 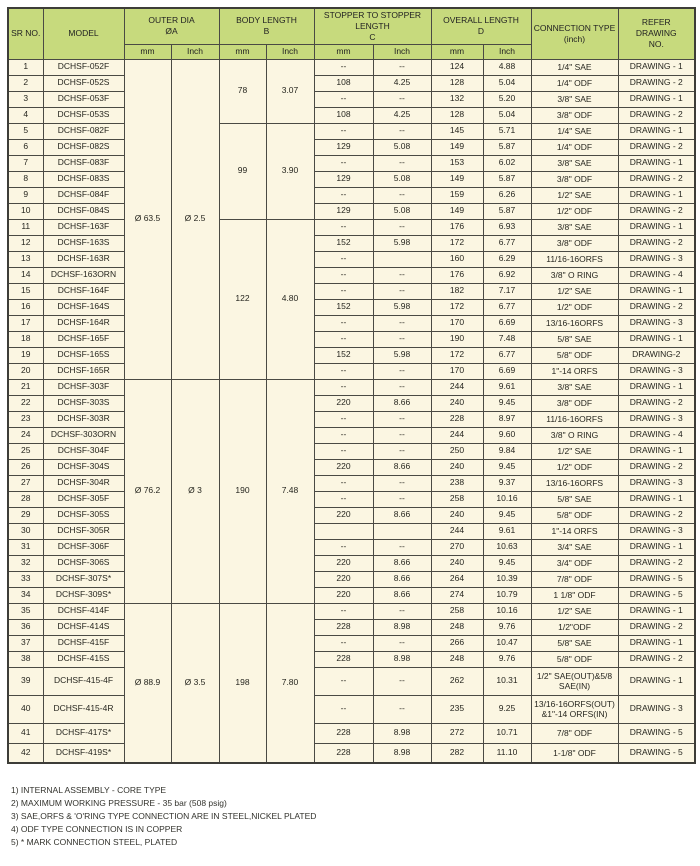 What do you see at coordinates (507, 753) in the screenshot?
I see `cell-overall-inch: 11.10` at bounding box center [507, 753].